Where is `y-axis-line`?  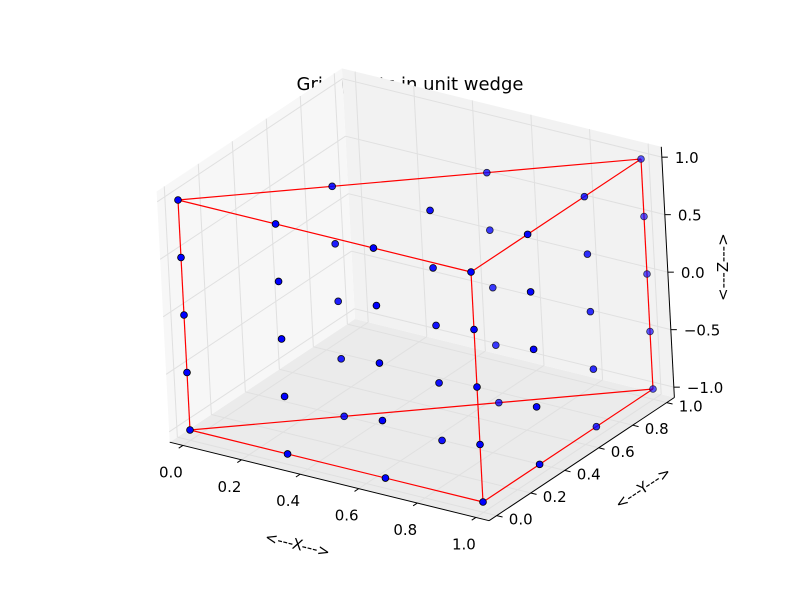 y-axis-line is located at coordinates (581, 459).